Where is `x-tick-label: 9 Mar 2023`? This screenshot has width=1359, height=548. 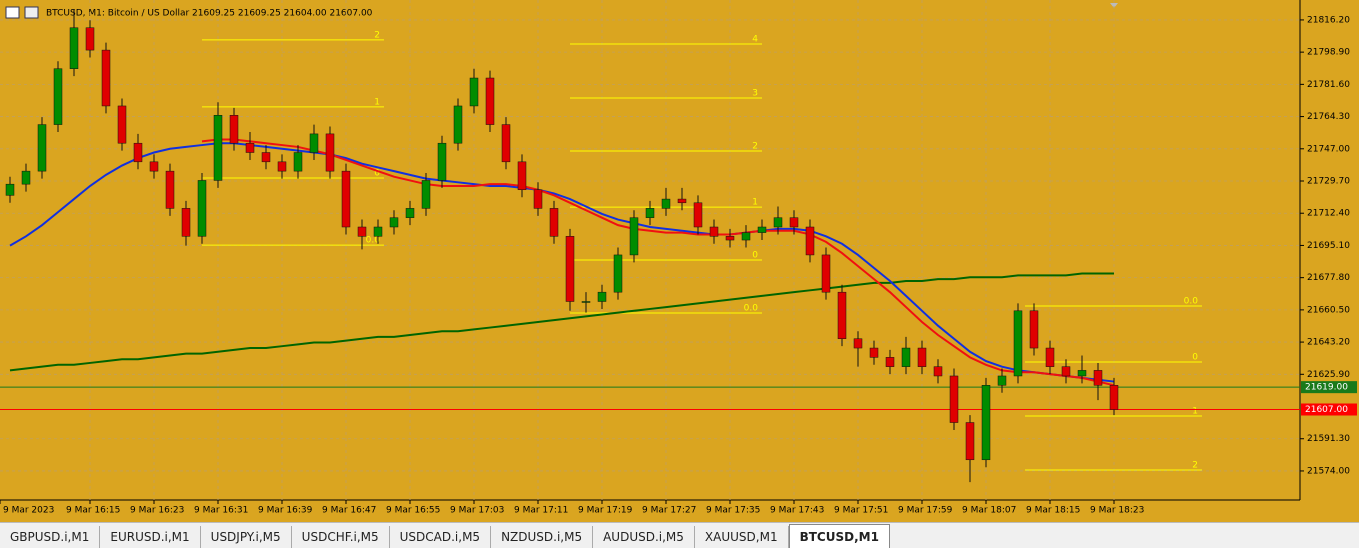 x-tick-label: 9 Mar 2023 is located at coordinates (28, 511).